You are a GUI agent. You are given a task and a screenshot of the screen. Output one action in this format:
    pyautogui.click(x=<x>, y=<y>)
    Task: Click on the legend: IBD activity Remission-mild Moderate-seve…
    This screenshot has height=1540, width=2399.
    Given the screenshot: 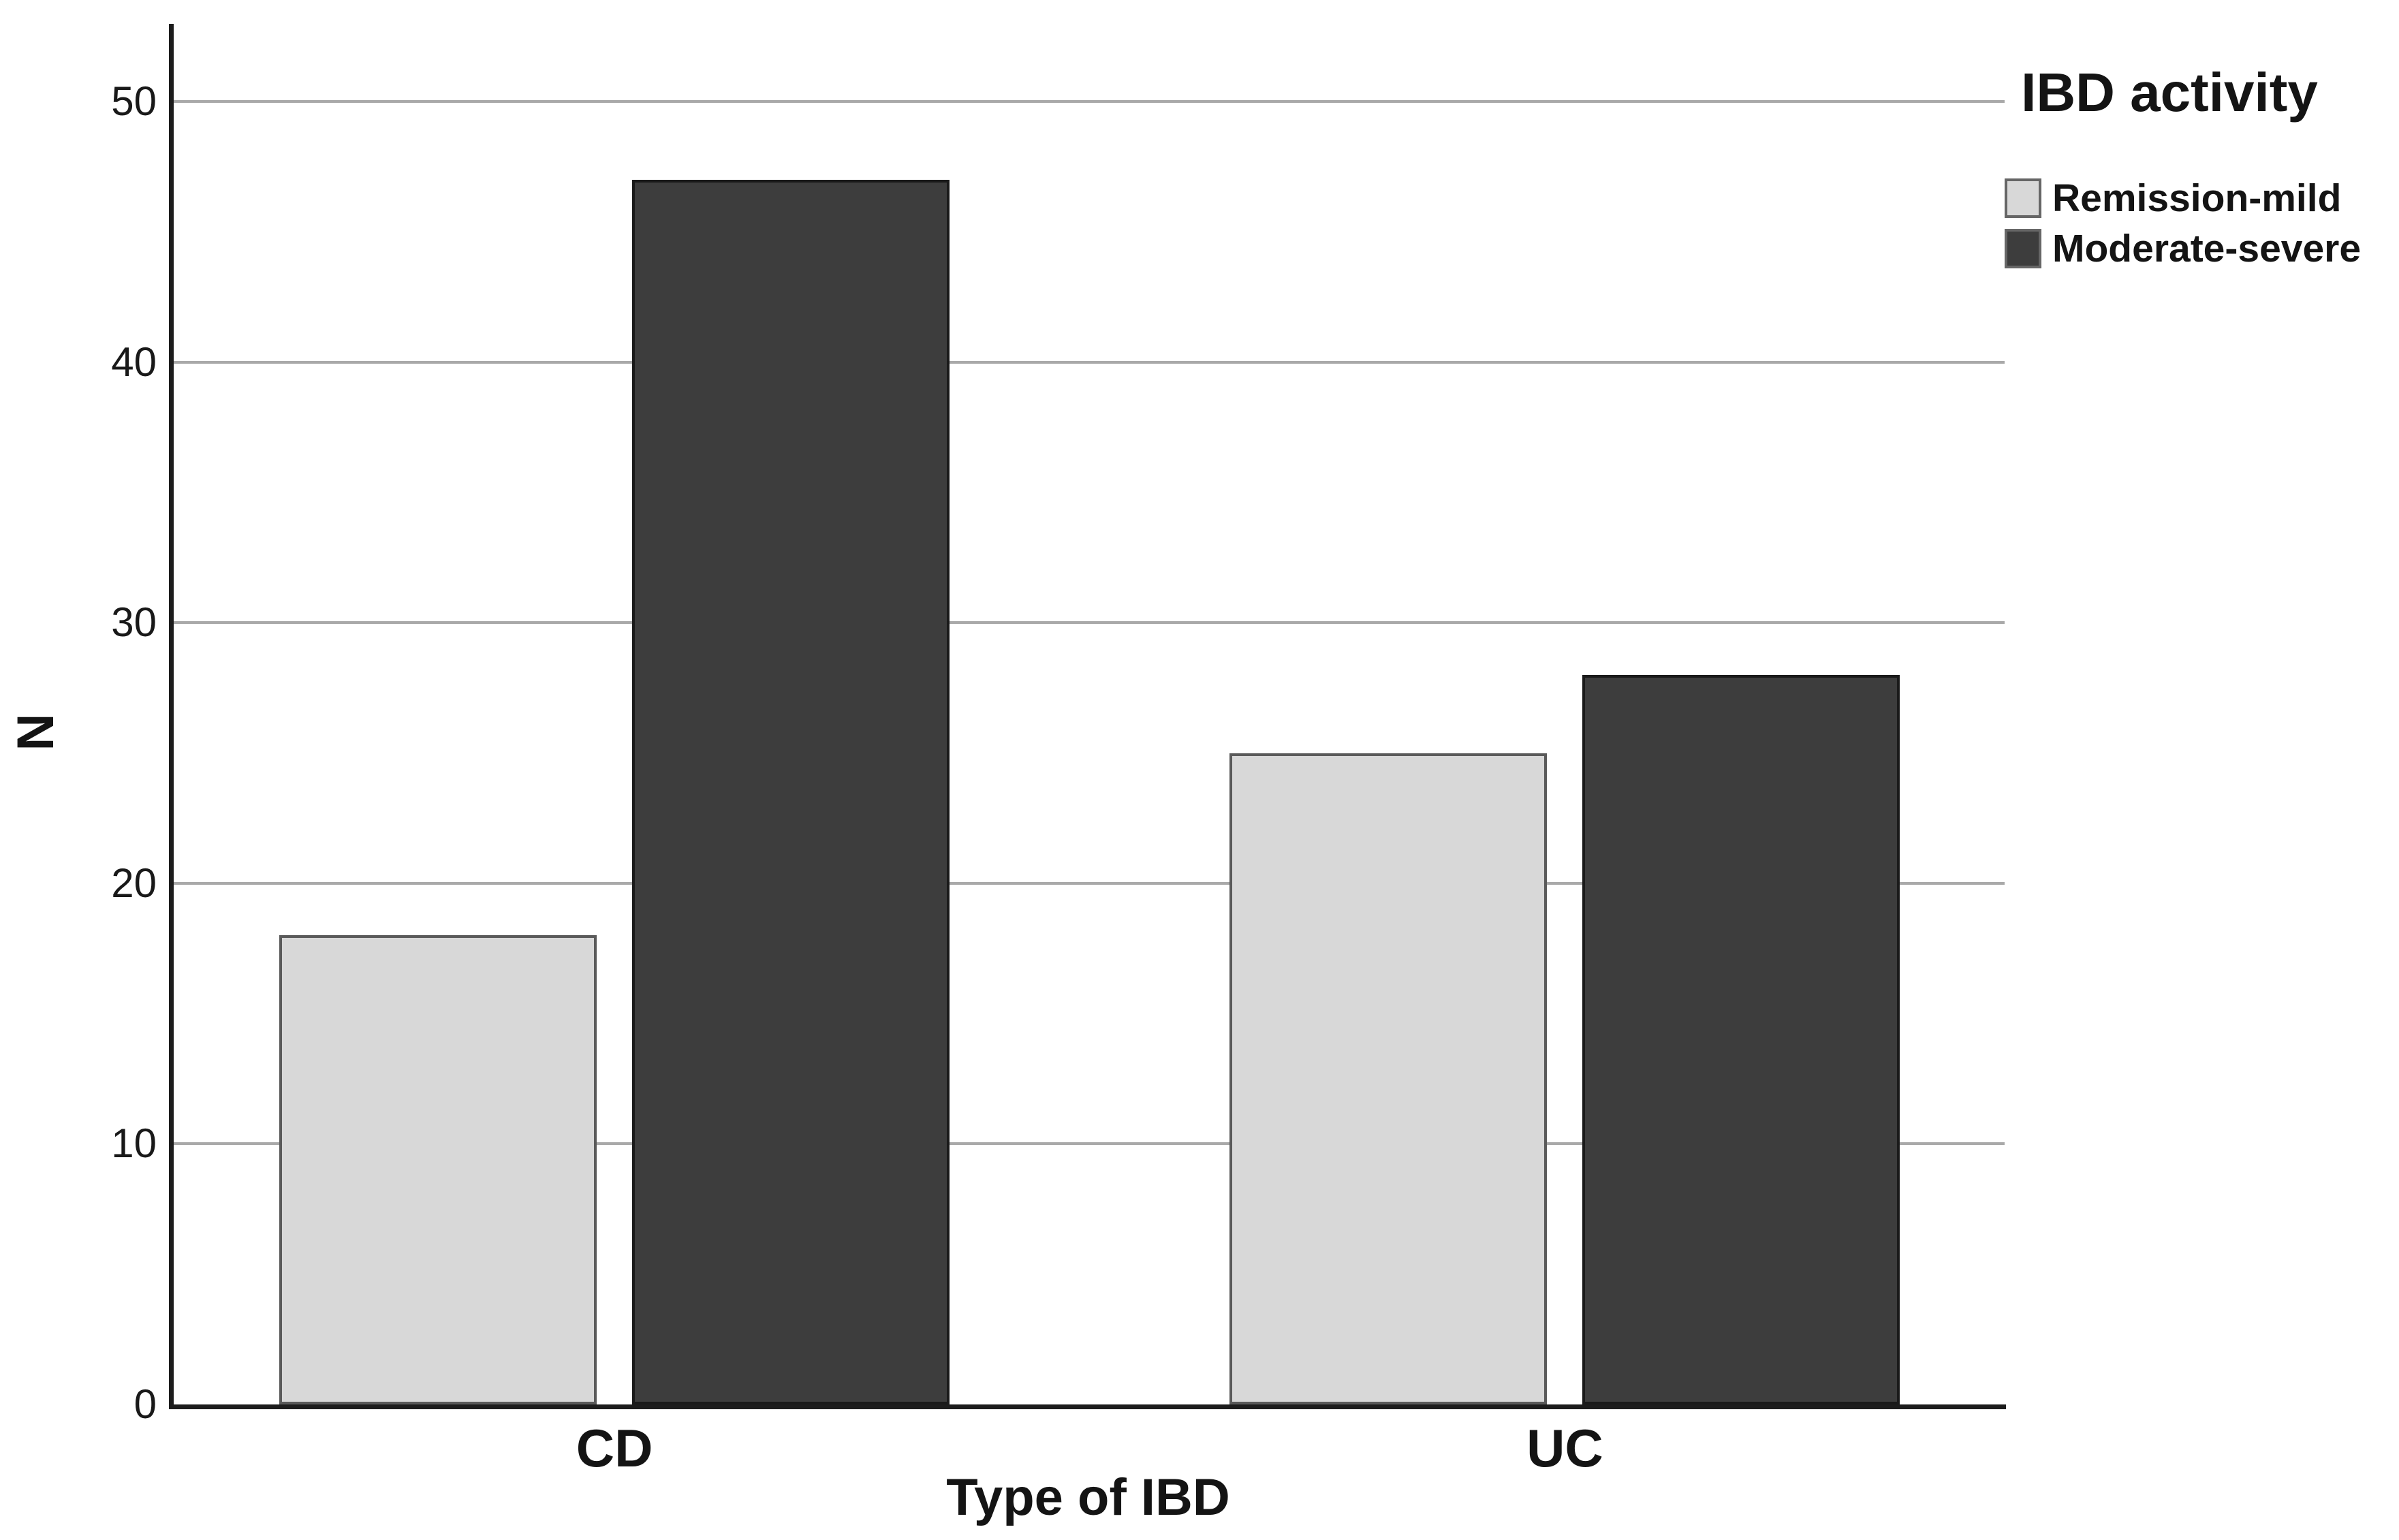 What is the action you would take?
    pyautogui.click(x=2183, y=169)
    